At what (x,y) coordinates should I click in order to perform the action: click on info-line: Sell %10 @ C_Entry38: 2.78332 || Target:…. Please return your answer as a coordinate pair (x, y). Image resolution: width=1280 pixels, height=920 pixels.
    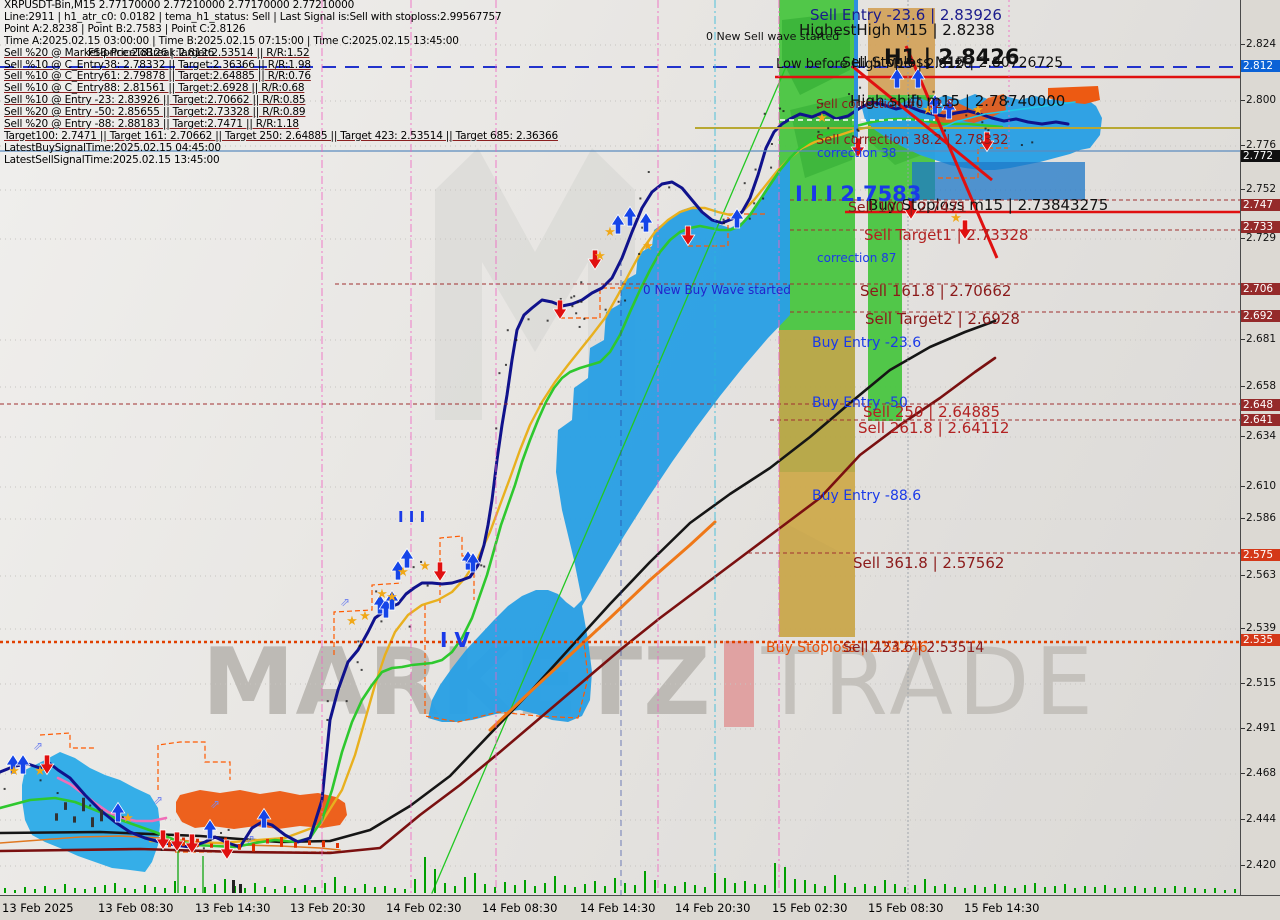
    Looking at the image, I should click on (157, 64).